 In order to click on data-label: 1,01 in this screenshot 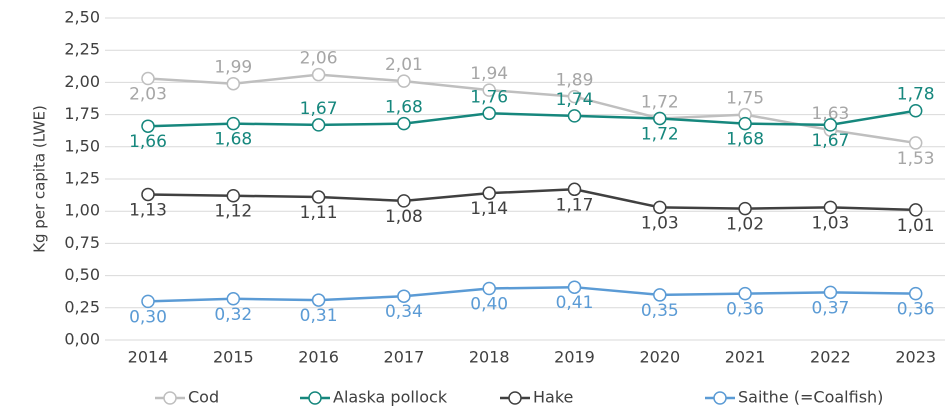, I will do `click(916, 226)`.